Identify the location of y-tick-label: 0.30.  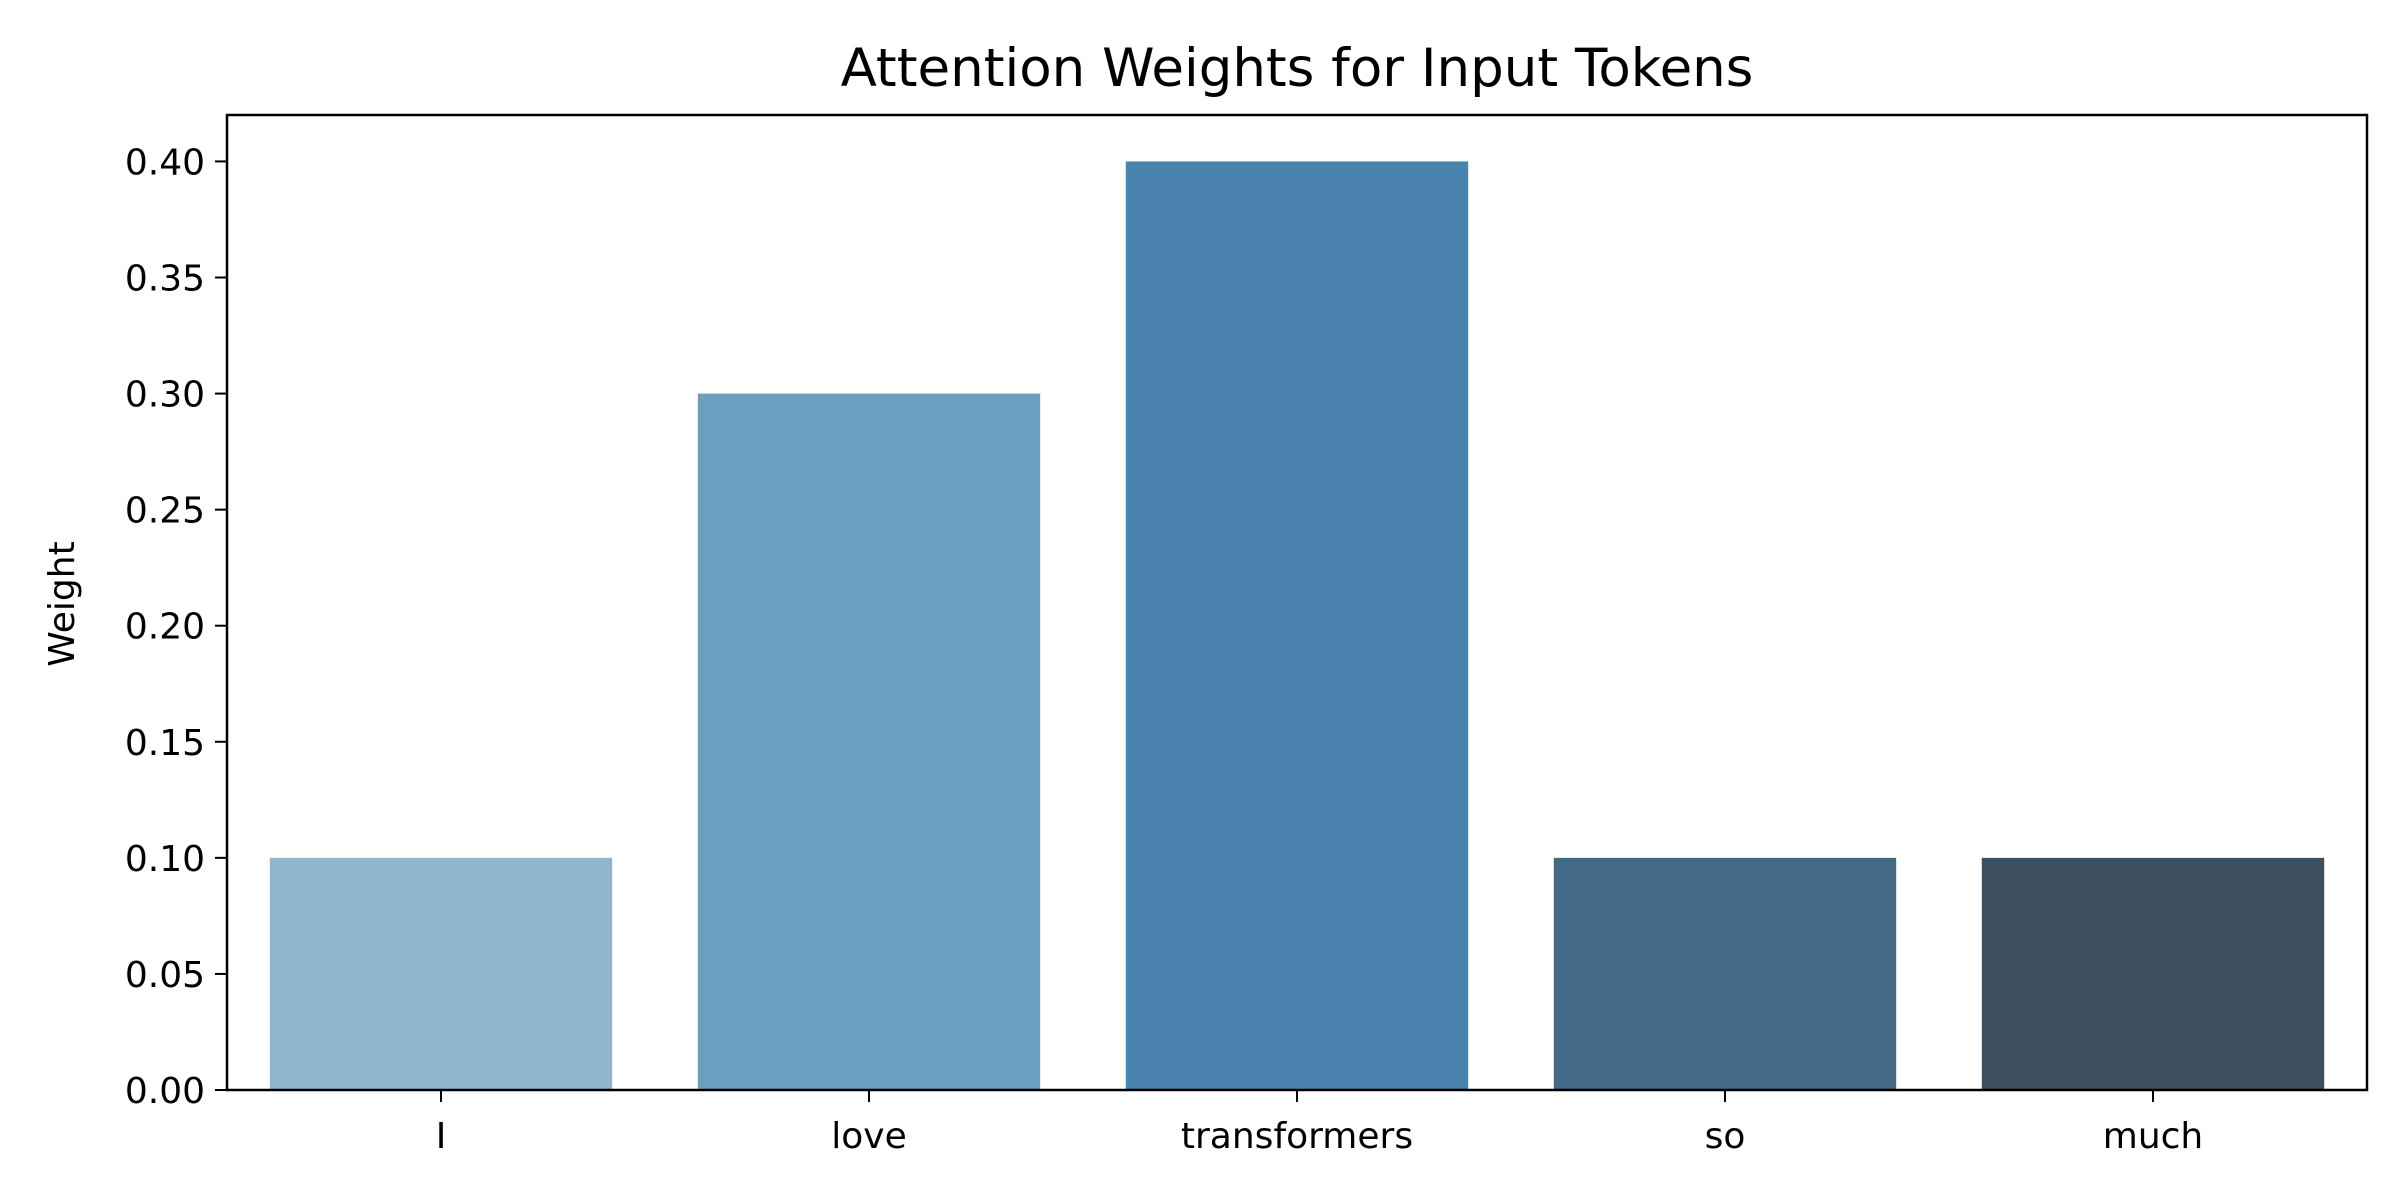
(165, 395).